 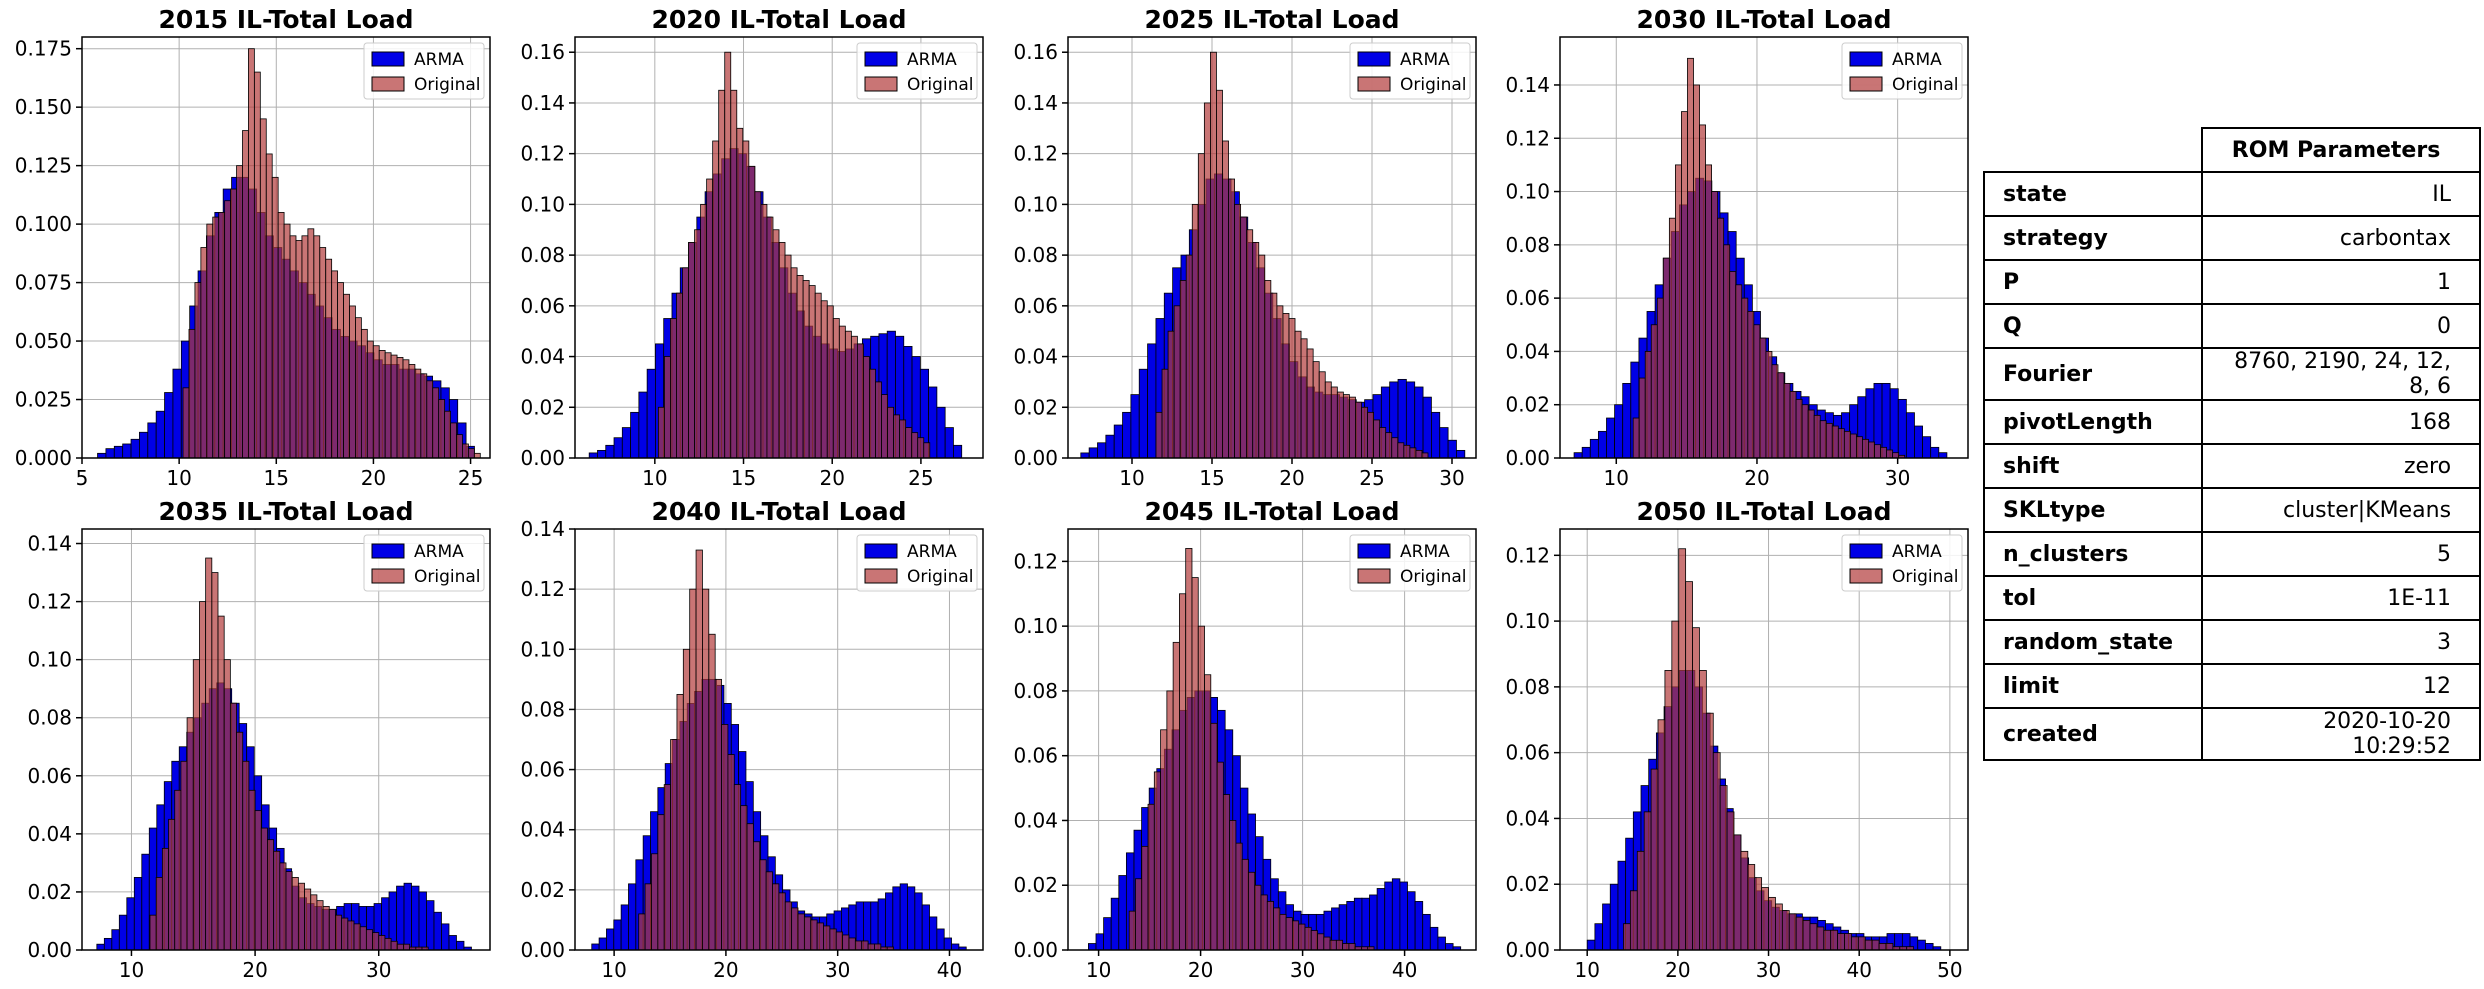 What do you see at coordinates (2341, 642) in the screenshot?
I see `param-value: 3` at bounding box center [2341, 642].